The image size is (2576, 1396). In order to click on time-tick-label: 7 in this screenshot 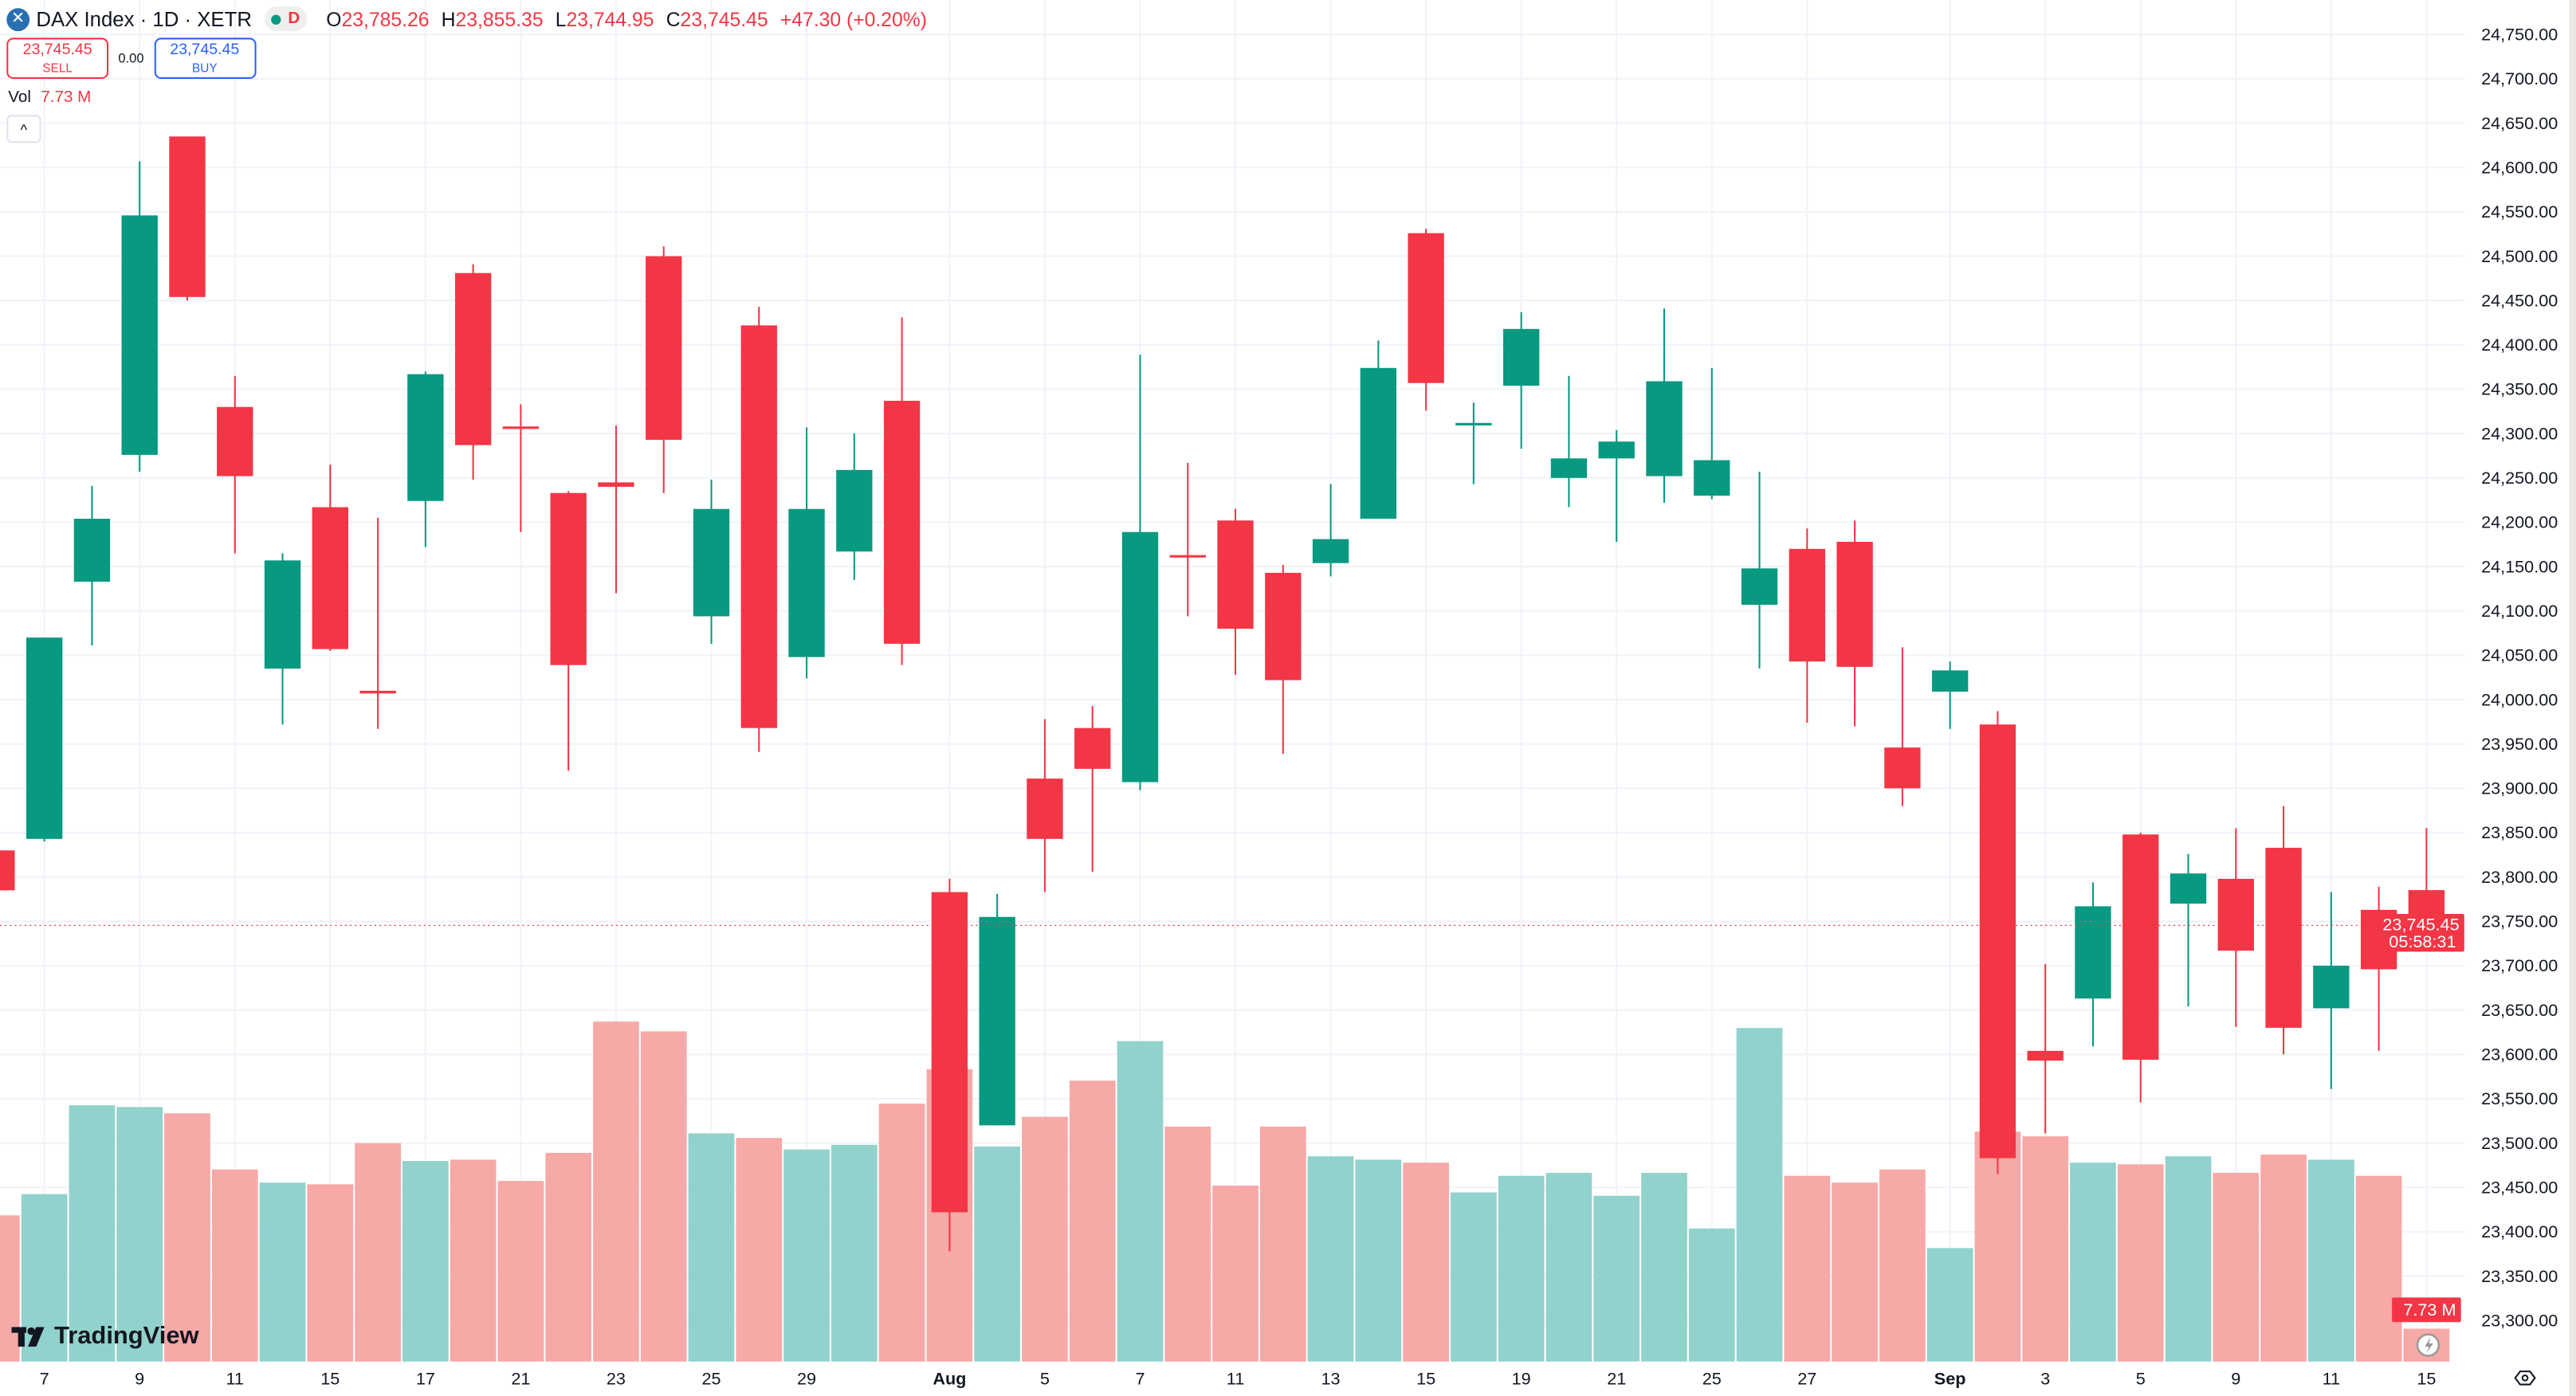, I will do `click(1140, 1379)`.